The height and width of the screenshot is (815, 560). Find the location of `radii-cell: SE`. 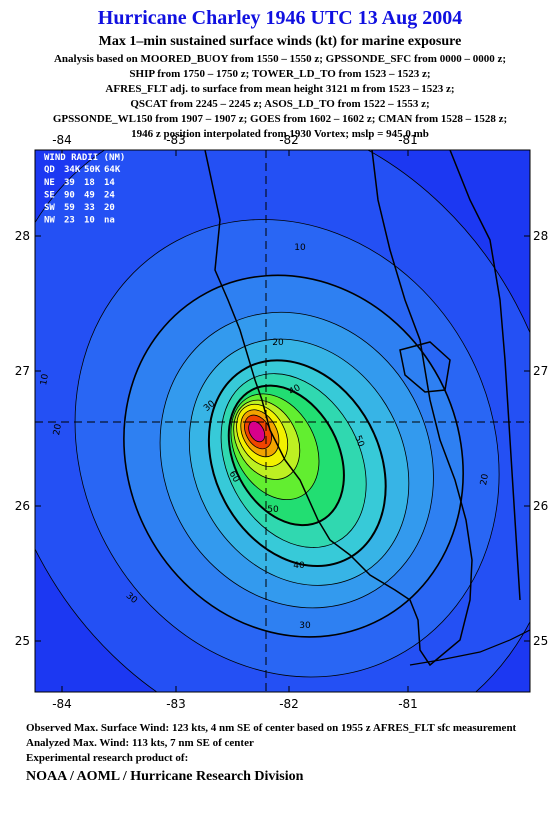

radii-cell: SE is located at coordinates (49, 196).